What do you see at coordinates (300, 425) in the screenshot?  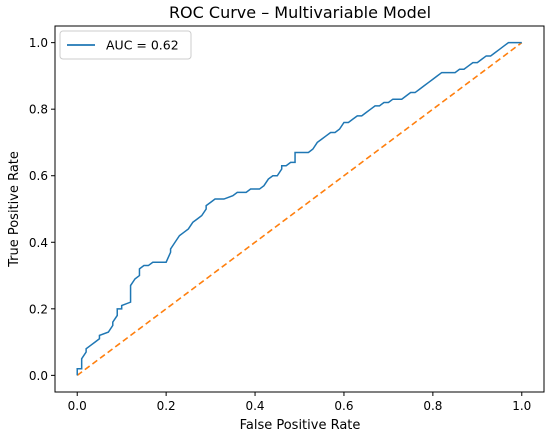 I see `x-axis-label: False Positive Rate` at bounding box center [300, 425].